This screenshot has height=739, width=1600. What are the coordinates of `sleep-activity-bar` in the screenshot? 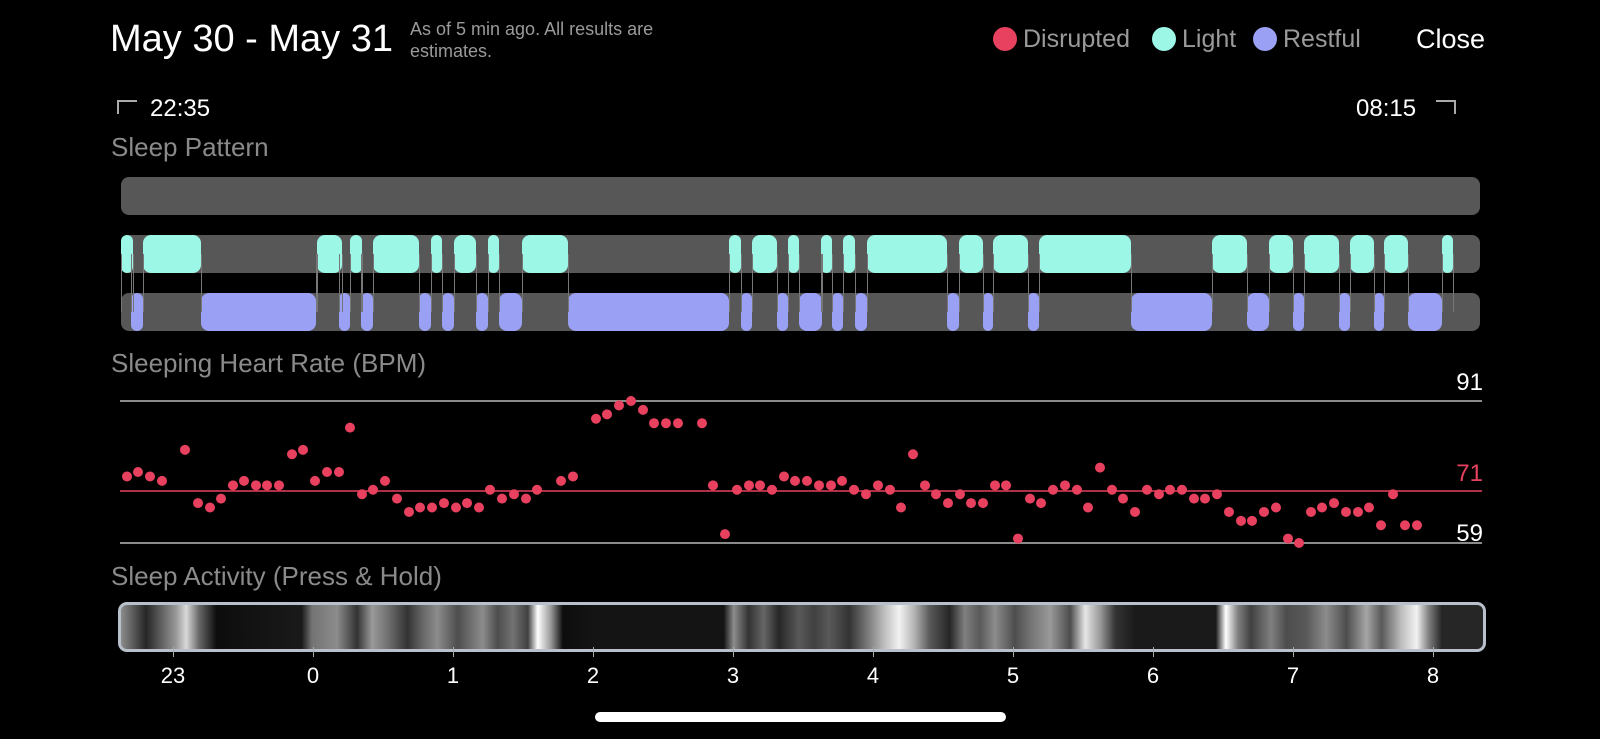 It's located at (802, 627).